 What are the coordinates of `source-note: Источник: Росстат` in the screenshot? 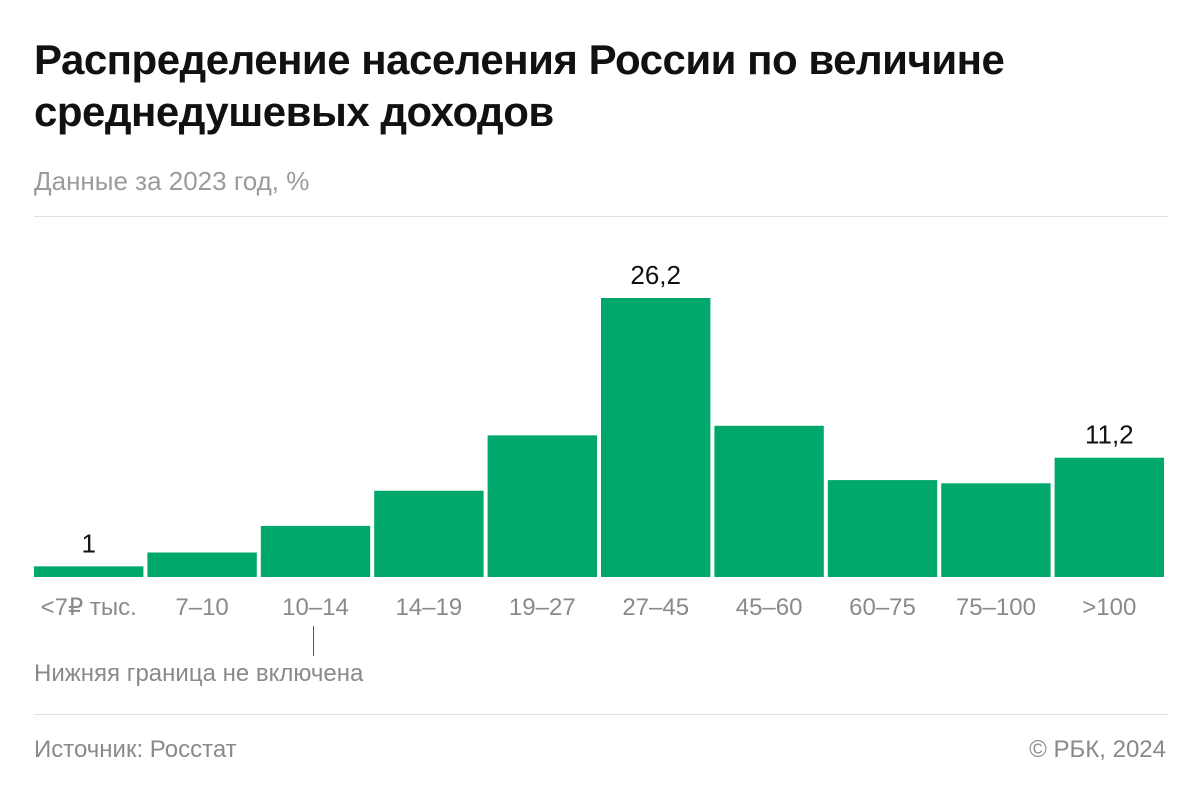 It's located at (135, 749).